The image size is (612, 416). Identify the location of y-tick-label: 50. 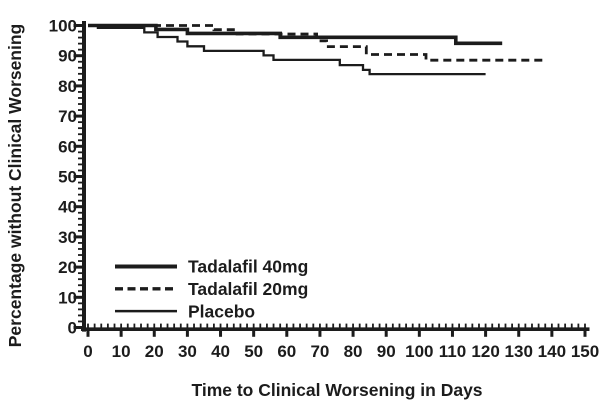
(67, 177).